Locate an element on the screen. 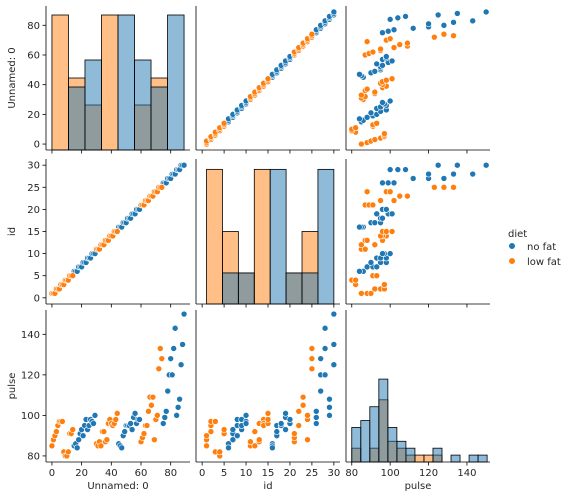 The width and height of the screenshot is (568, 495). ytick-label-unnamed-0-0: 0 is located at coordinates (37, 145).